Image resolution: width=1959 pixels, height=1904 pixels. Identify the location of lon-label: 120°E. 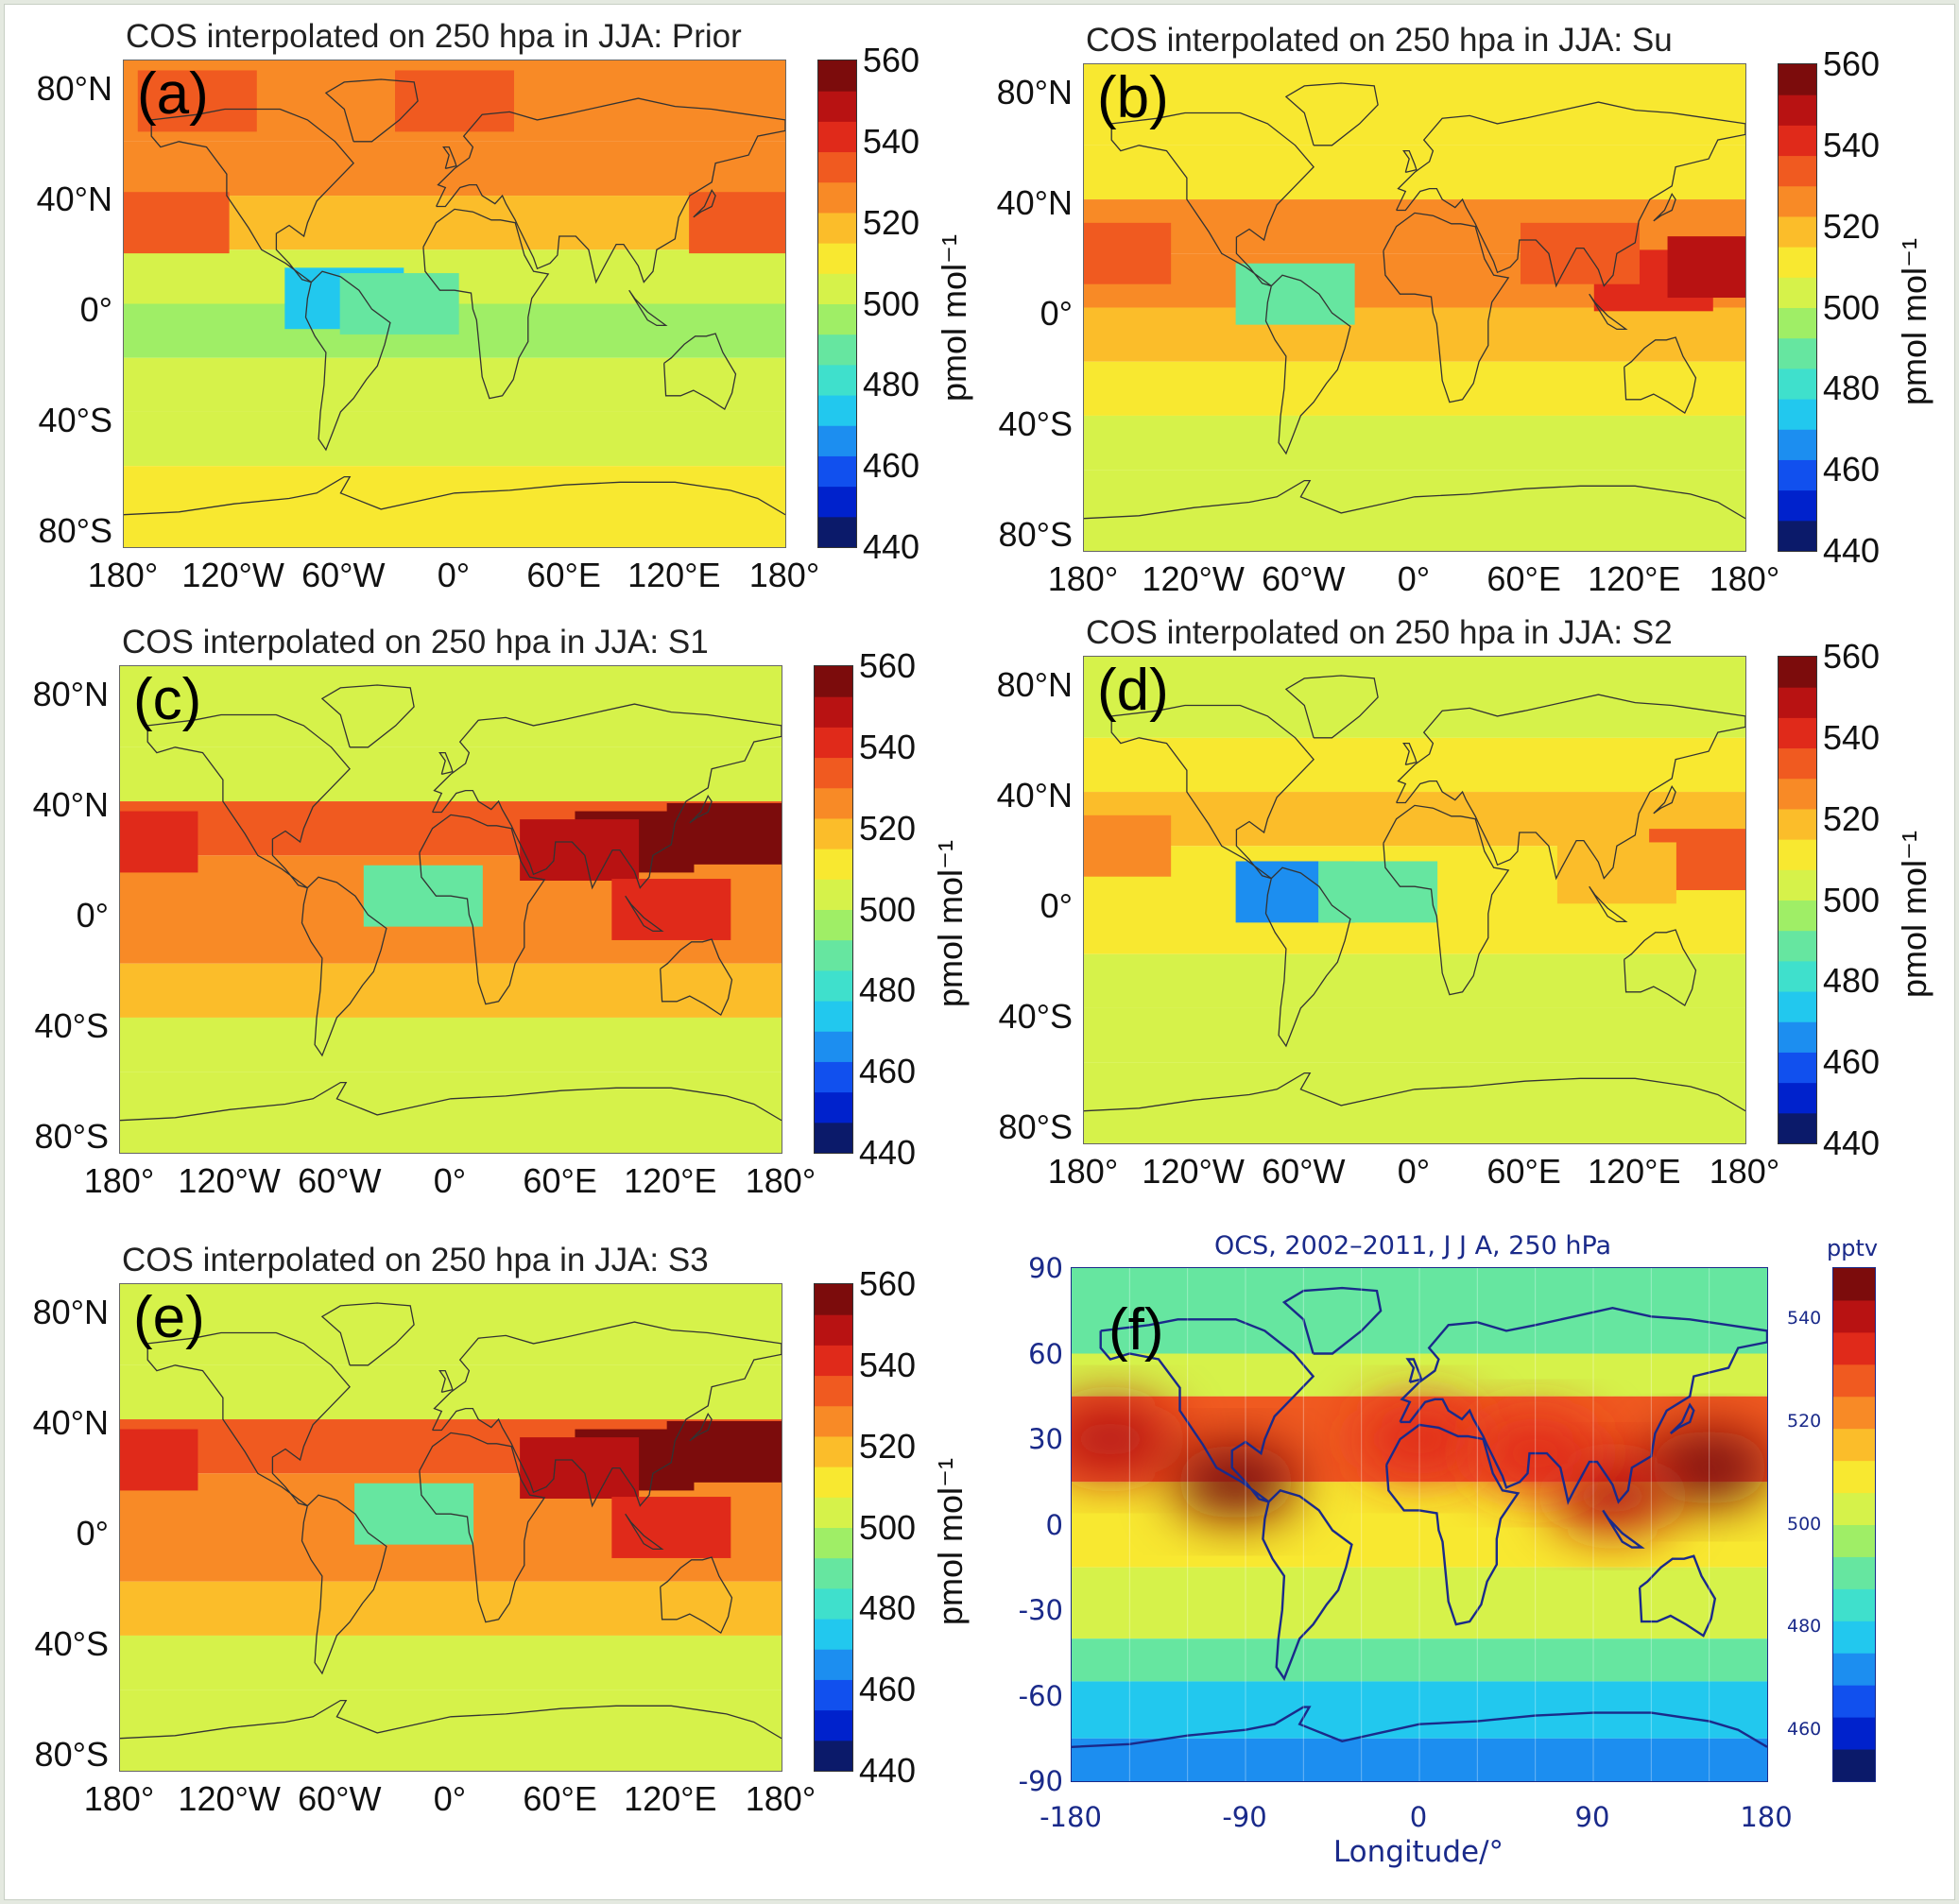
(674, 575).